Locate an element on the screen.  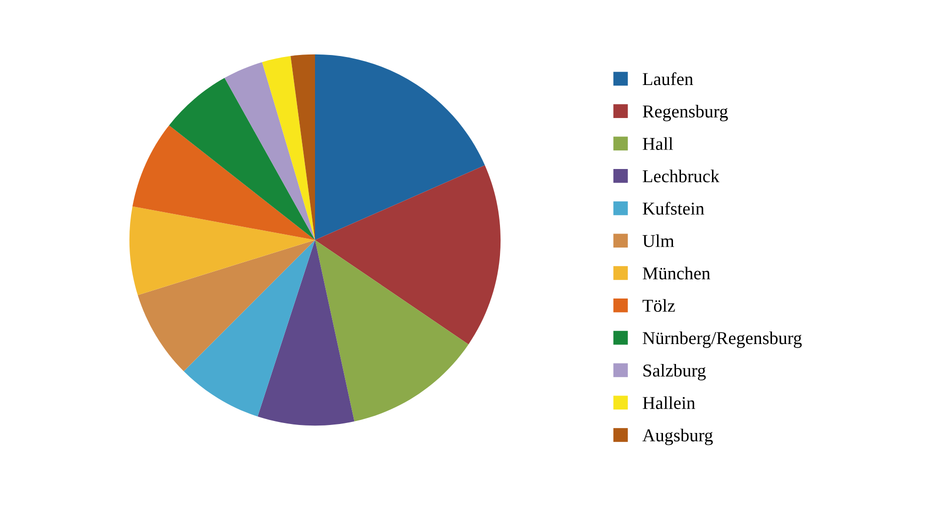
legend-label: Salzburg is located at coordinates (674, 372).